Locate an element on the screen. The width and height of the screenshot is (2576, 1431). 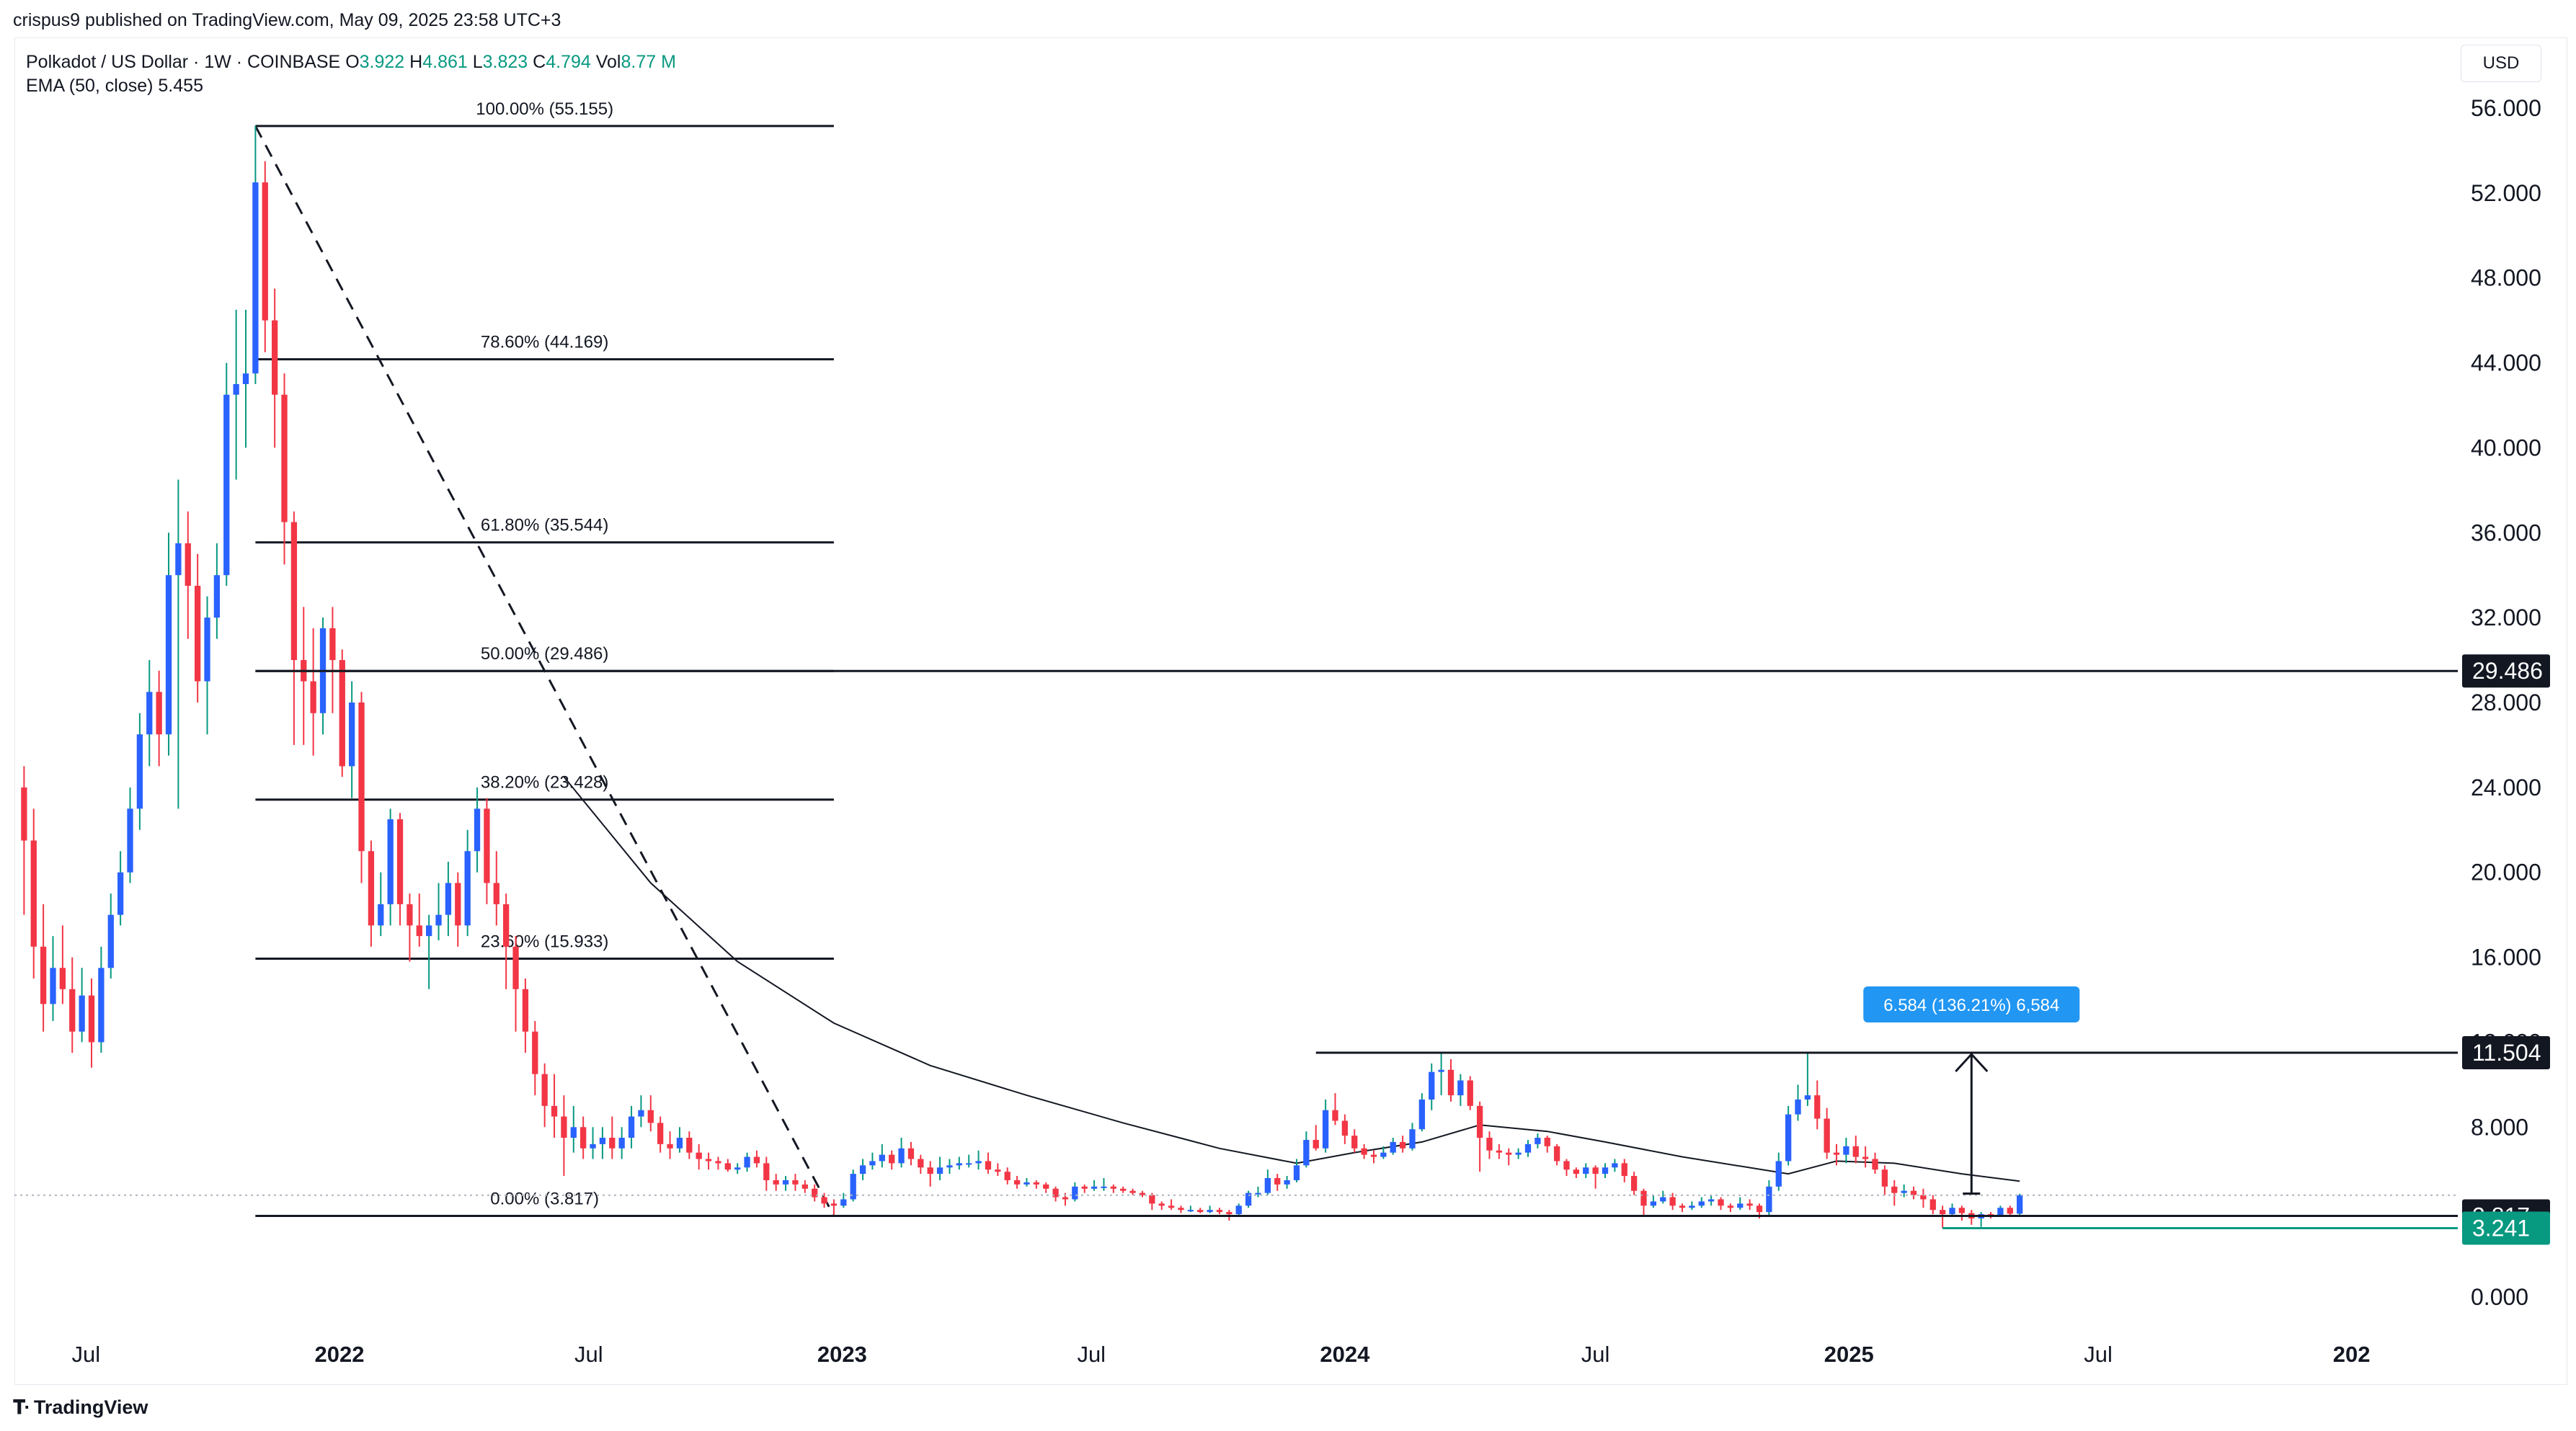
x-tick-label: 2023 is located at coordinates (842, 1355).